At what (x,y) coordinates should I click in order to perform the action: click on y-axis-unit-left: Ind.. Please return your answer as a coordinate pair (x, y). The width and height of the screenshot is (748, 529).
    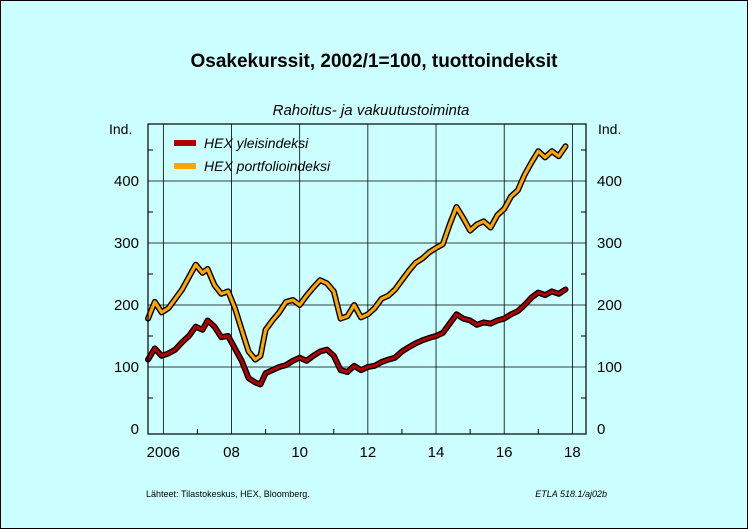
    Looking at the image, I should click on (120, 129).